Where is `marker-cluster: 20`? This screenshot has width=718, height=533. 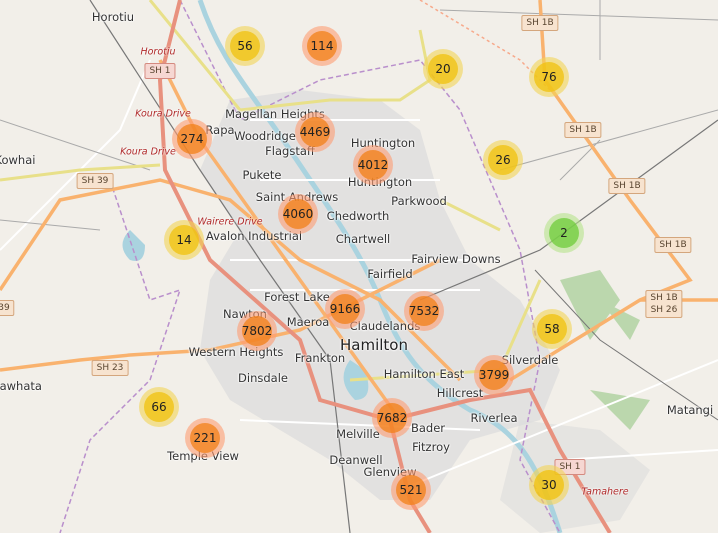
marker-cluster: 20 is located at coordinates (443, 69).